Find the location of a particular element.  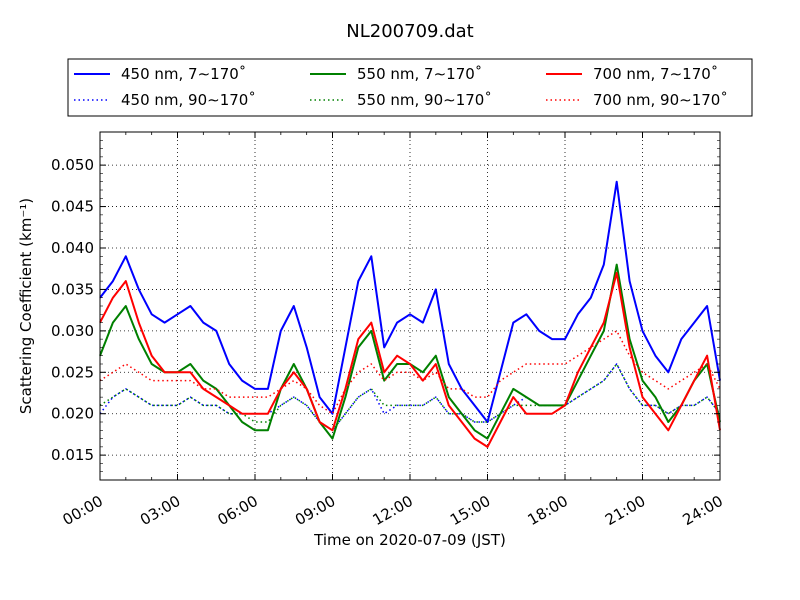

y-tick-label: 0.030 is located at coordinates (72, 331).